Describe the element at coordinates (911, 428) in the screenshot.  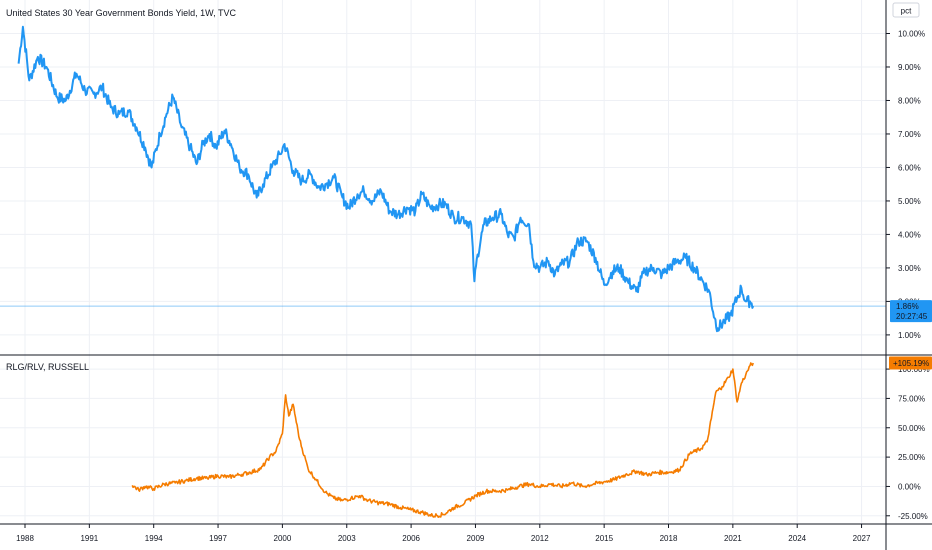
I see `bottom-y-tick-label: 50.00%` at that location.